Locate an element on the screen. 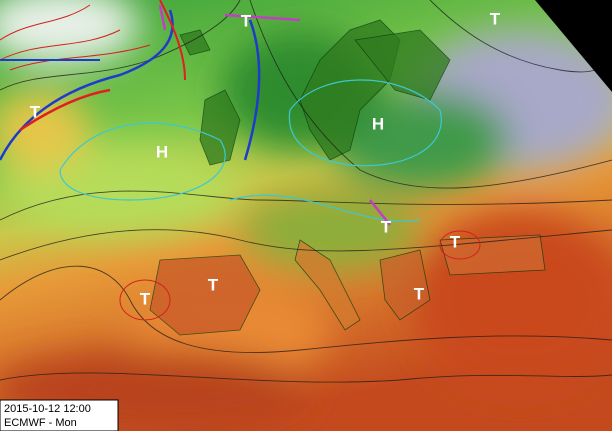  no-data-corner is located at coordinates (573, 46).